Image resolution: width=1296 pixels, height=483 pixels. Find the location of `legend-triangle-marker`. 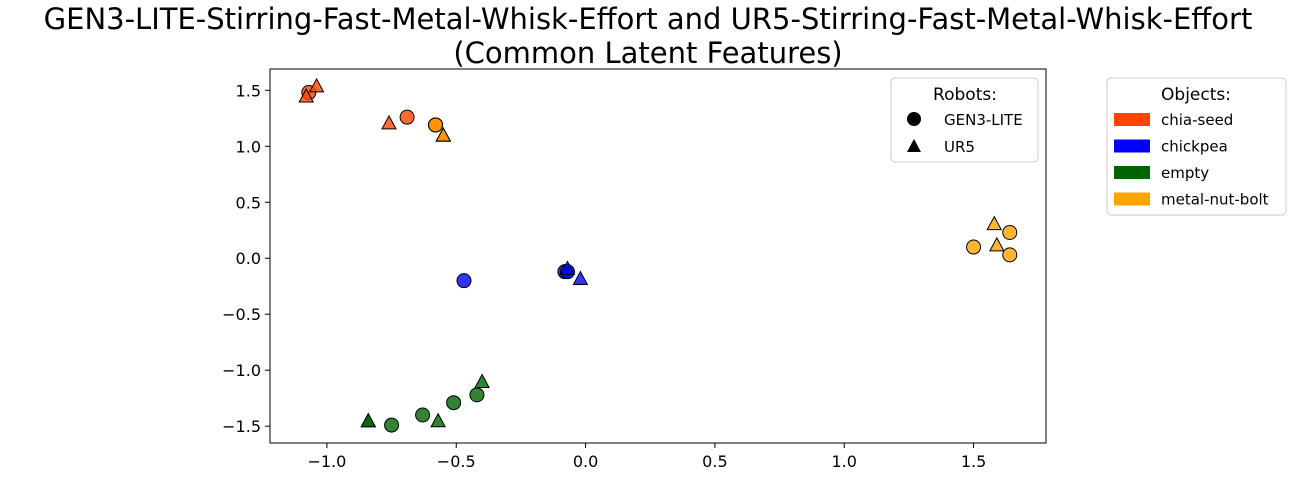

legend-triangle-marker is located at coordinates (914, 145).